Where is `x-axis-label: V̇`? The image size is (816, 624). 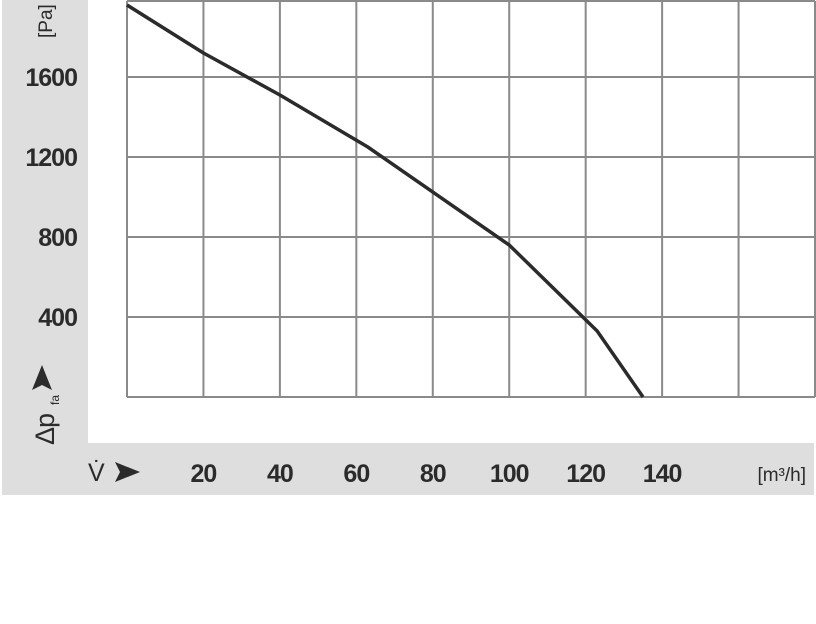 x-axis-label: V̇ is located at coordinates (96, 472).